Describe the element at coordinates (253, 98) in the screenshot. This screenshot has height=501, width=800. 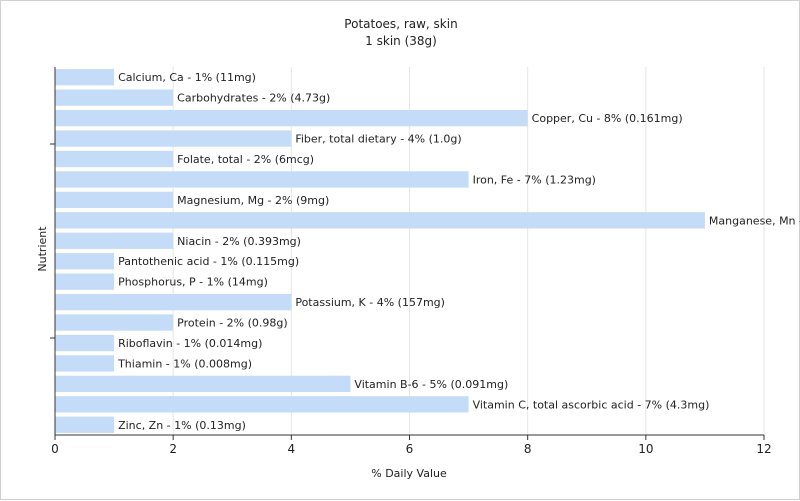
I see `bar-data-label: Carbohydrates - 2% (4.73g)` at that location.